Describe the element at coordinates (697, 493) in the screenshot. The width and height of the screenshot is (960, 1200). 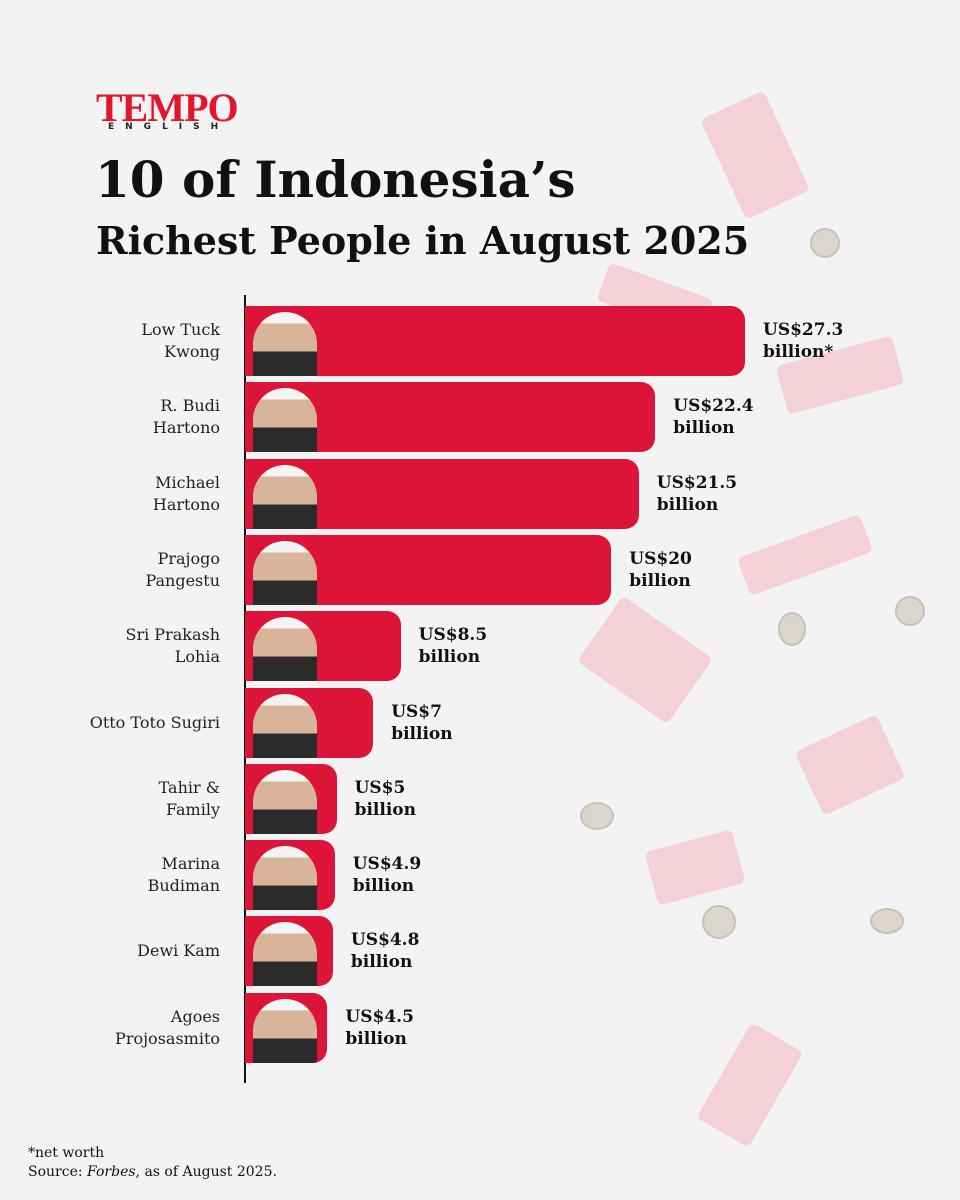
I see `value-label: US$21.5 billion` at that location.